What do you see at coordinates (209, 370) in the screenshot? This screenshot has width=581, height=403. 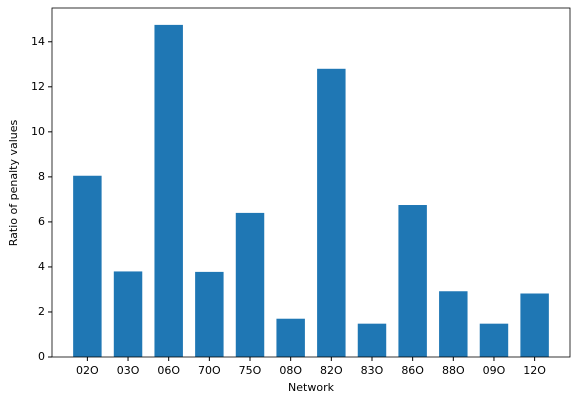 I see `x-tick-label: 70O` at bounding box center [209, 370].